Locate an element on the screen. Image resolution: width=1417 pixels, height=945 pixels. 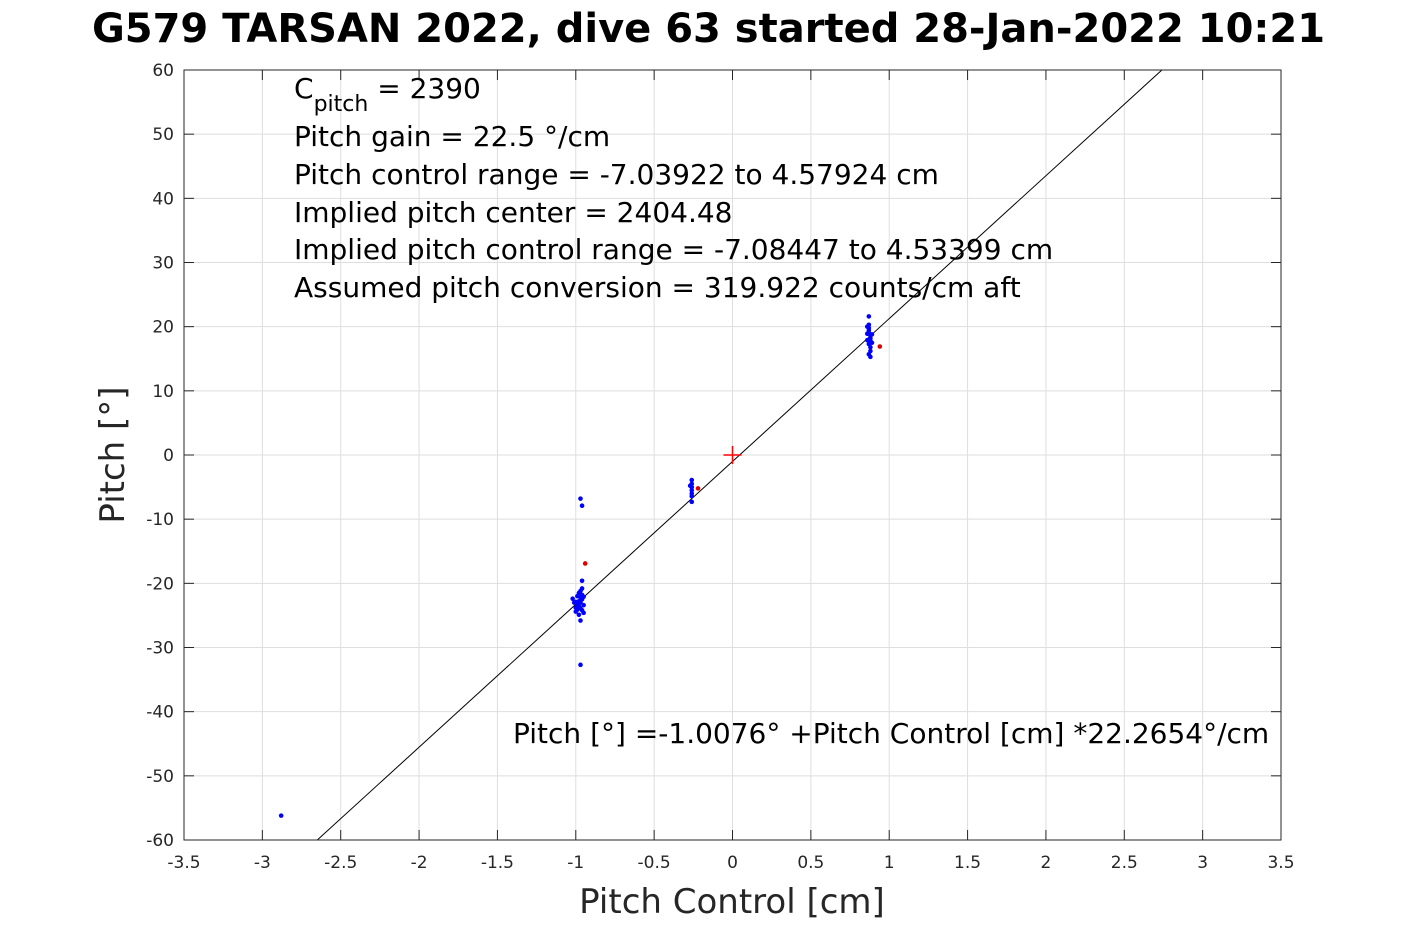
x-tick-label: 2 is located at coordinates (1046, 863).